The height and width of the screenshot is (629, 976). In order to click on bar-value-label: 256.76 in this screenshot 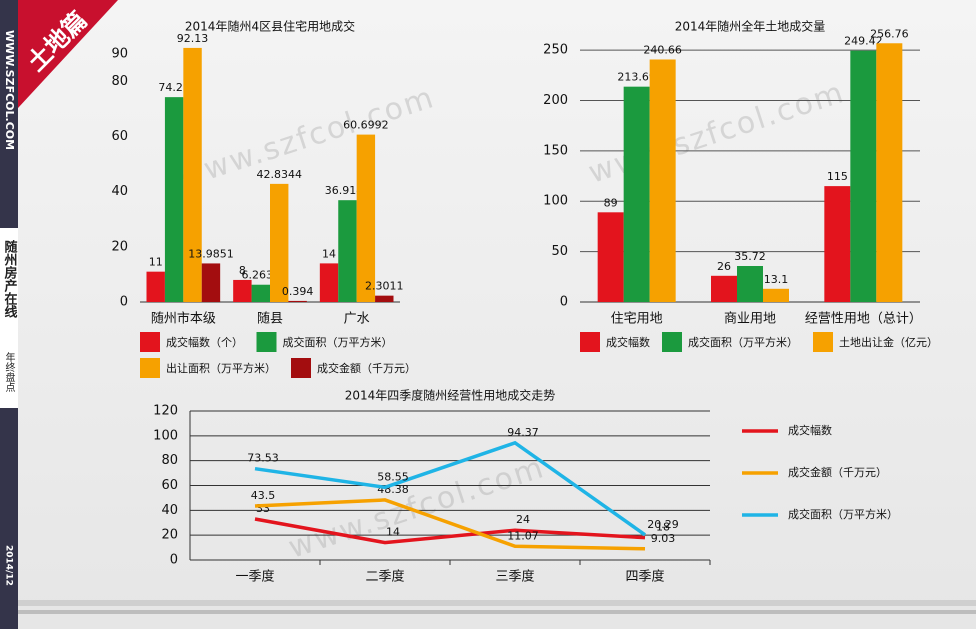, I will do `click(889, 33)`.